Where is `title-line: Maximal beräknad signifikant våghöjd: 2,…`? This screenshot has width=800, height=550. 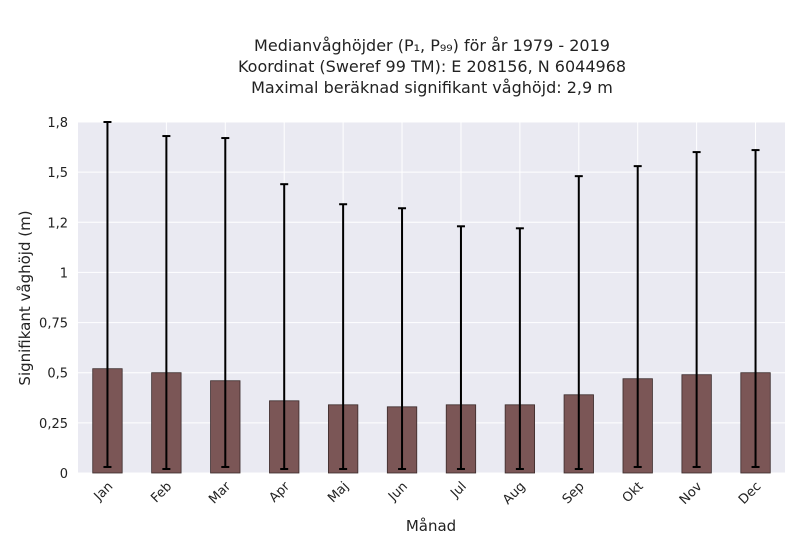 title-line: Maximal beräknad signifikant våghöjd: 2,… is located at coordinates (432, 87).